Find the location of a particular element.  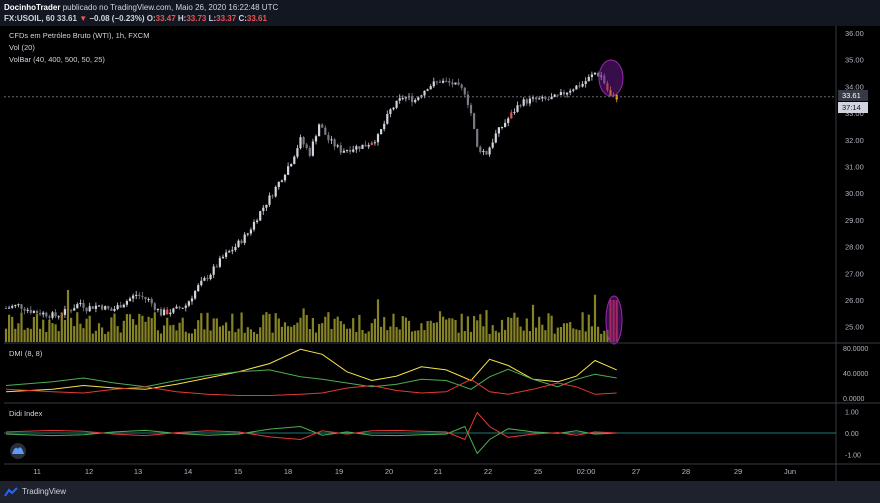

footer: TradingView is located at coordinates (440, 492).